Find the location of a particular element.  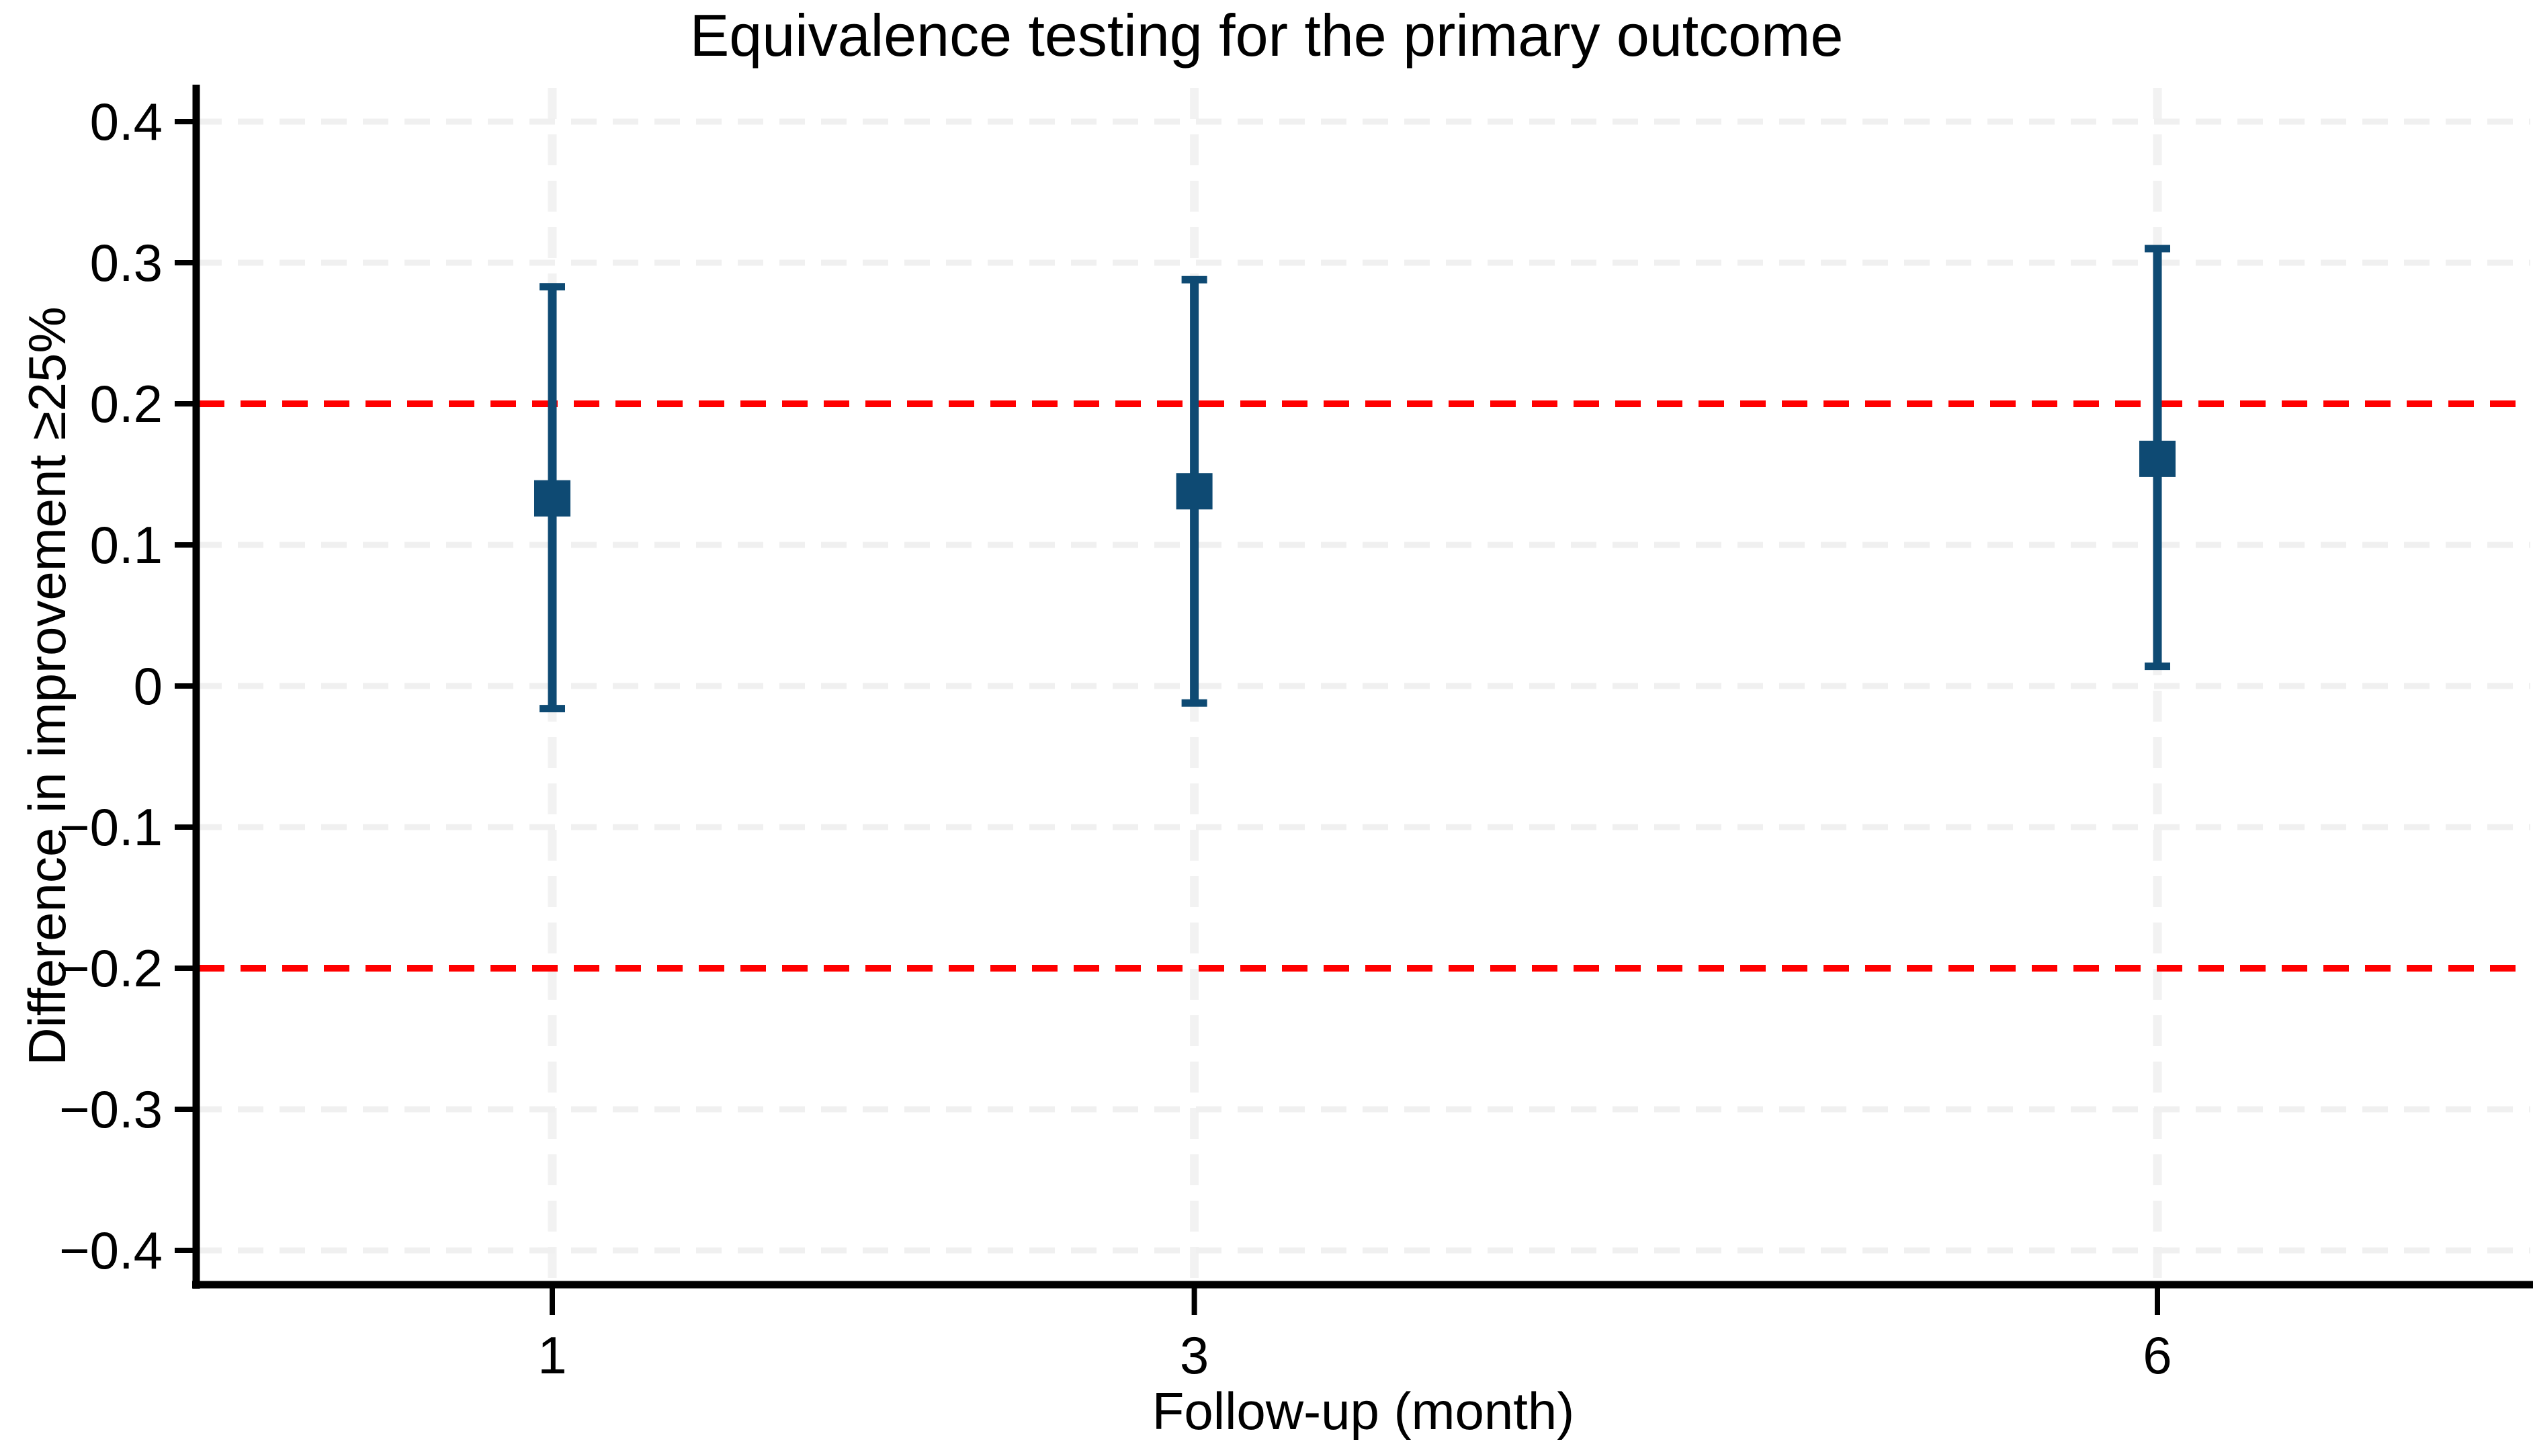

y-tick-label: 0.3 is located at coordinates (126, 262).